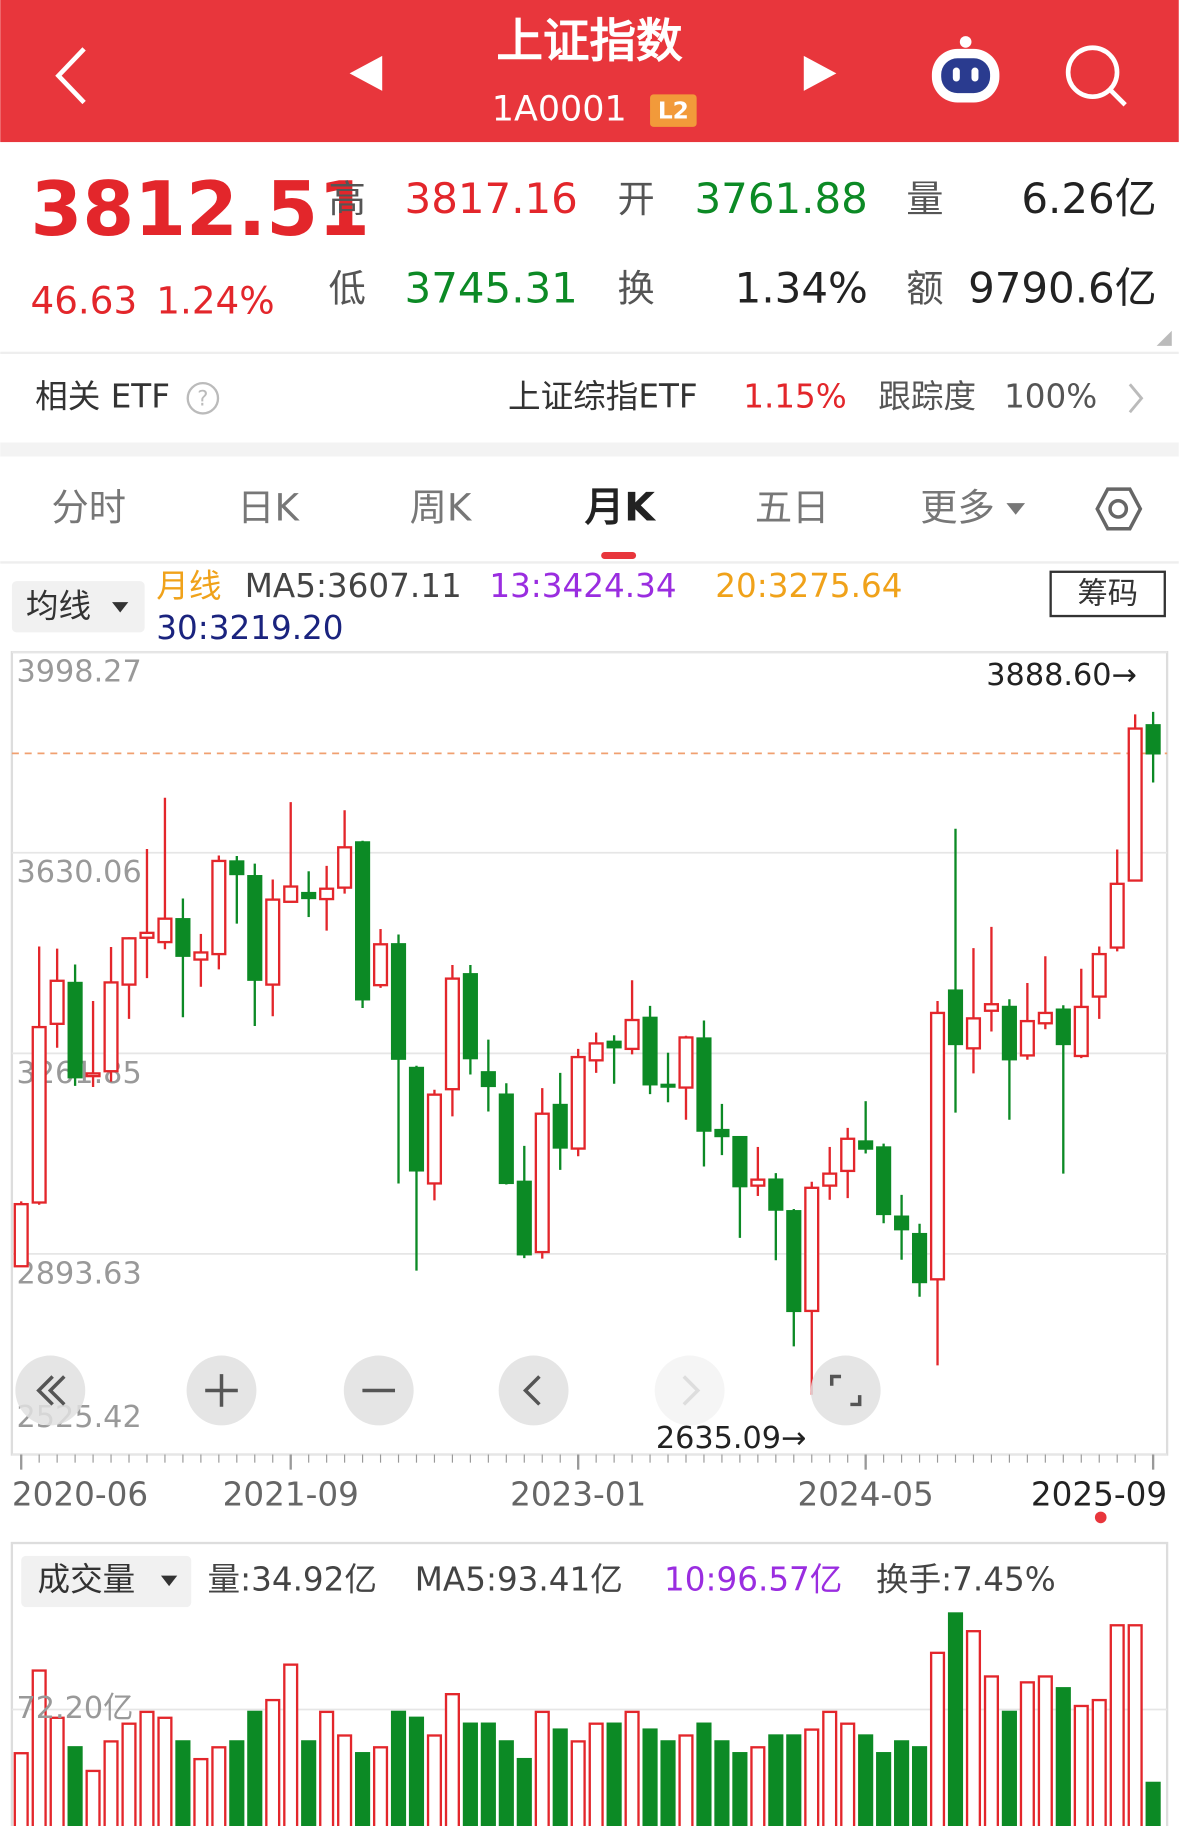 The height and width of the screenshot is (1826, 1179). What do you see at coordinates (957, 508) in the screenshot?
I see `tab: 更多` at bounding box center [957, 508].